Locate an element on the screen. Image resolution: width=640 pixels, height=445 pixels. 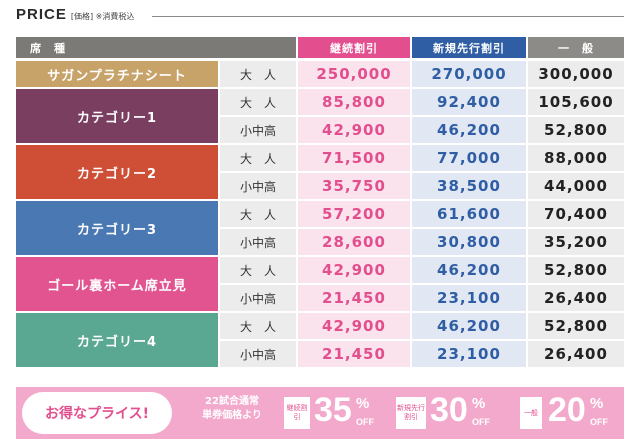
discount-tag-shinki: 新規先行割引 is located at coordinates (411, 413).